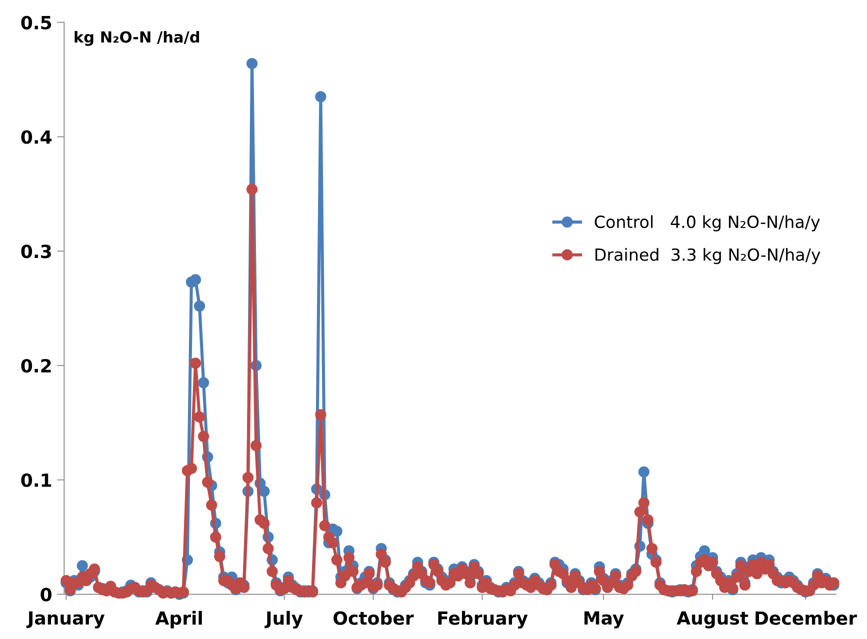  I want to click on x-tick-label: October, so click(374, 617).